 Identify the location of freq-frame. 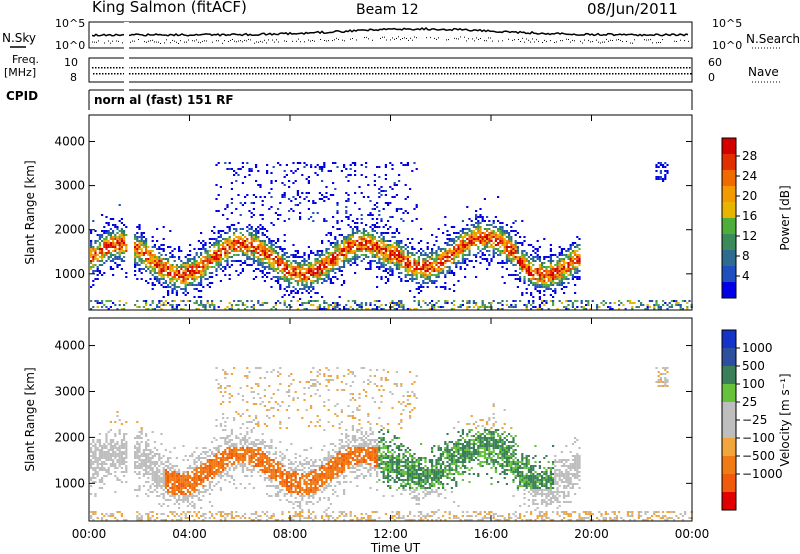
(390, 70).